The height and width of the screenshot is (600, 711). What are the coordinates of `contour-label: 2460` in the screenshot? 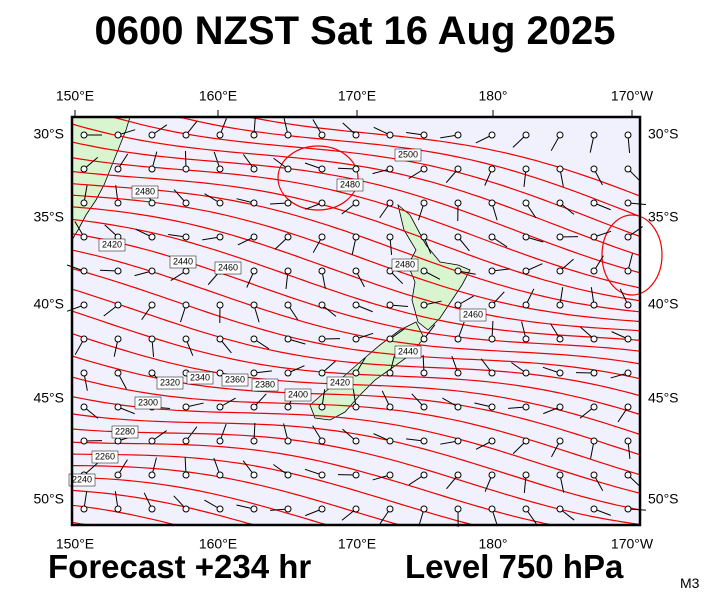 It's located at (473, 314).